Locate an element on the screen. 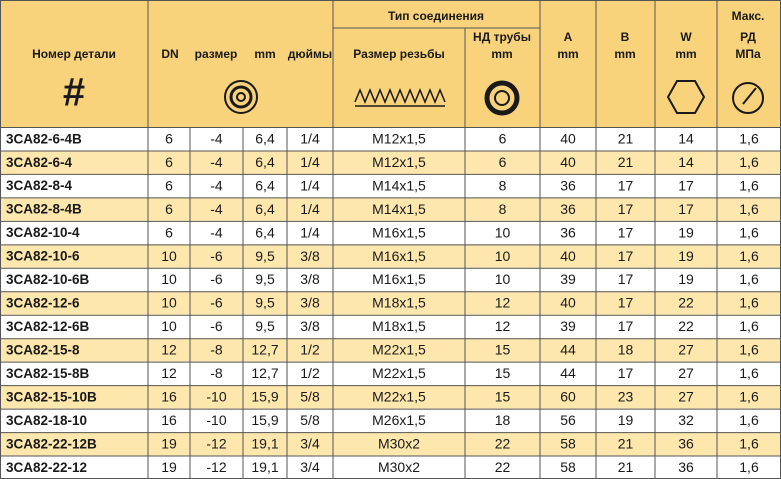 Image resolution: width=781 pixels, height=479 pixels. part-number: 3CA82-15-8B is located at coordinates (48, 373).